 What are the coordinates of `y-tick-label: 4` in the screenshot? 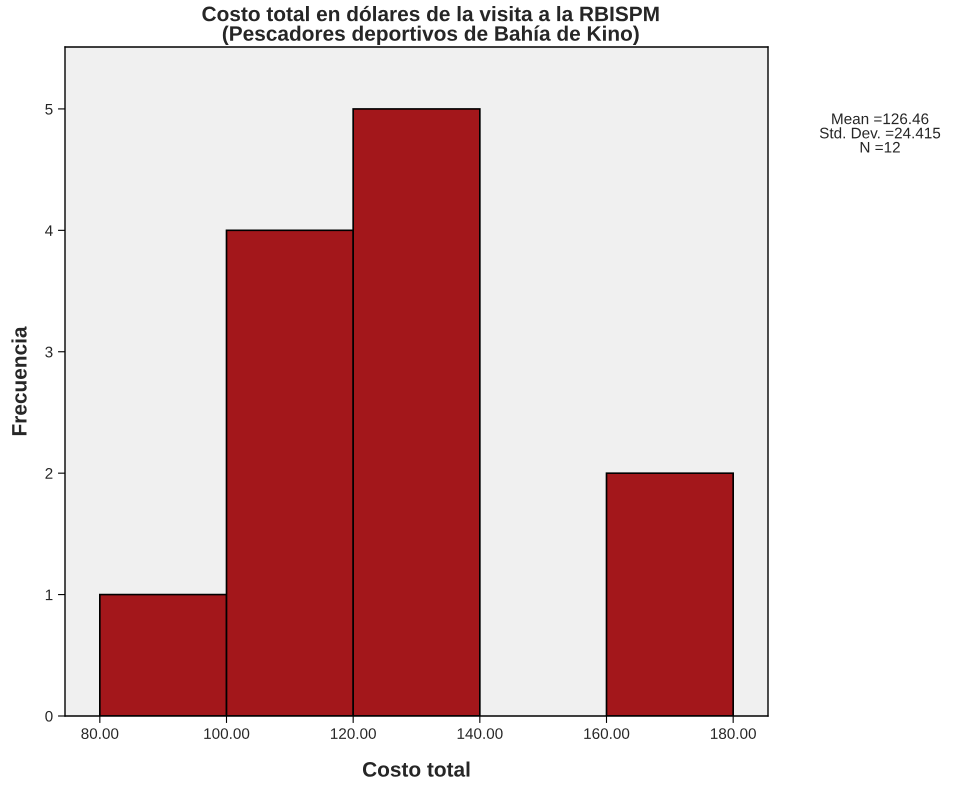 It's located at (49, 230).